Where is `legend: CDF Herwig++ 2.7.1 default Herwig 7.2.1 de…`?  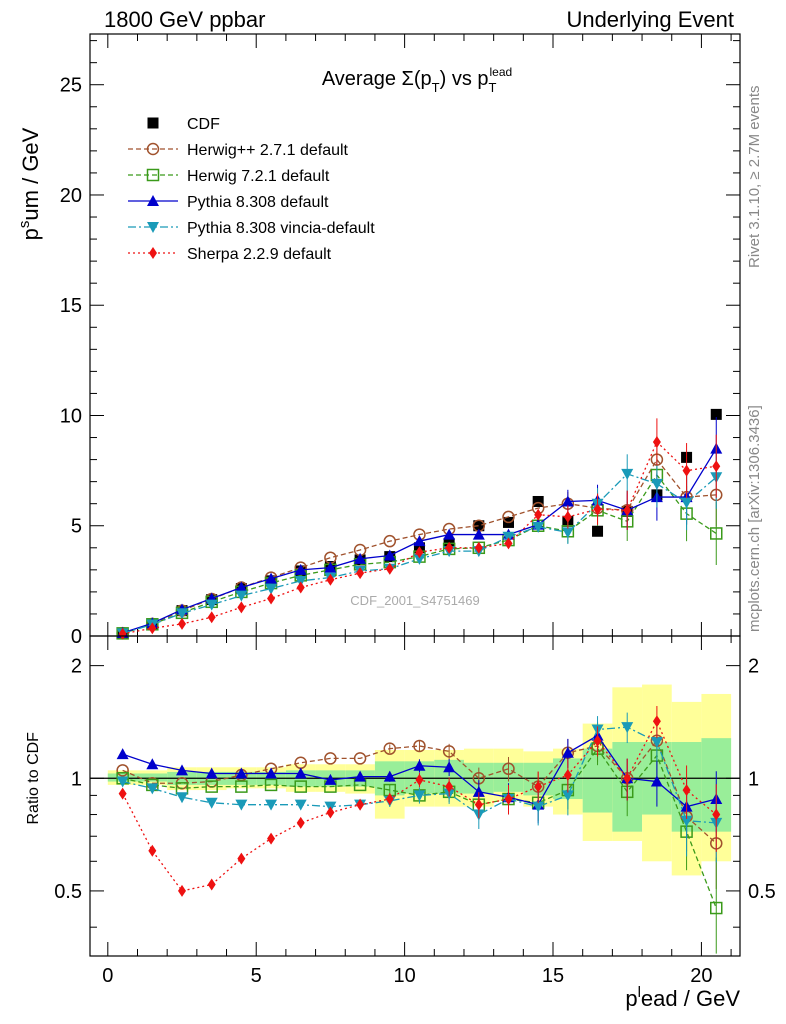 legend: CDF Herwig++ 2.7.1 default Herwig 7.2.1 de… is located at coordinates (251, 189).